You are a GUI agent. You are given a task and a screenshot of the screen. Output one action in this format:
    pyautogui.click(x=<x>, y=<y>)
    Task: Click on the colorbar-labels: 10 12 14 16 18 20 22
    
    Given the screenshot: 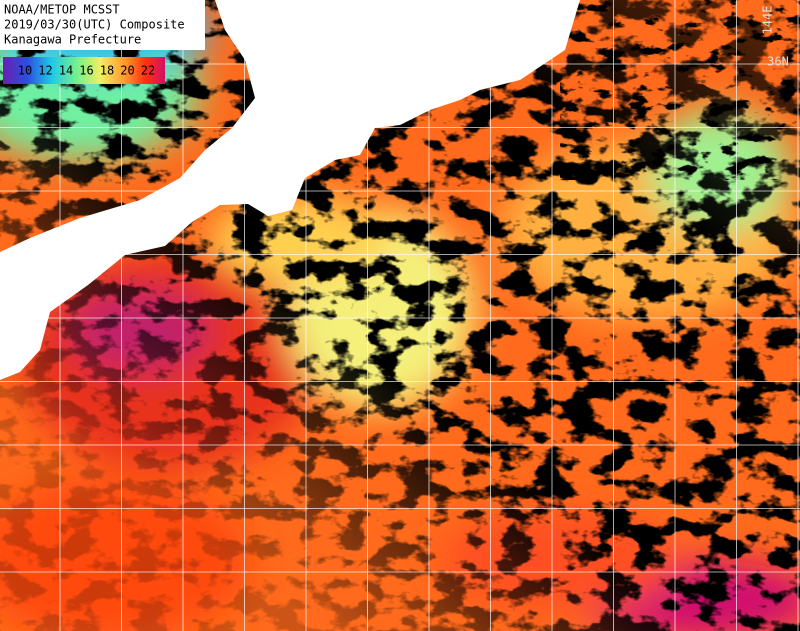 What is the action you would take?
    pyautogui.click(x=86, y=71)
    